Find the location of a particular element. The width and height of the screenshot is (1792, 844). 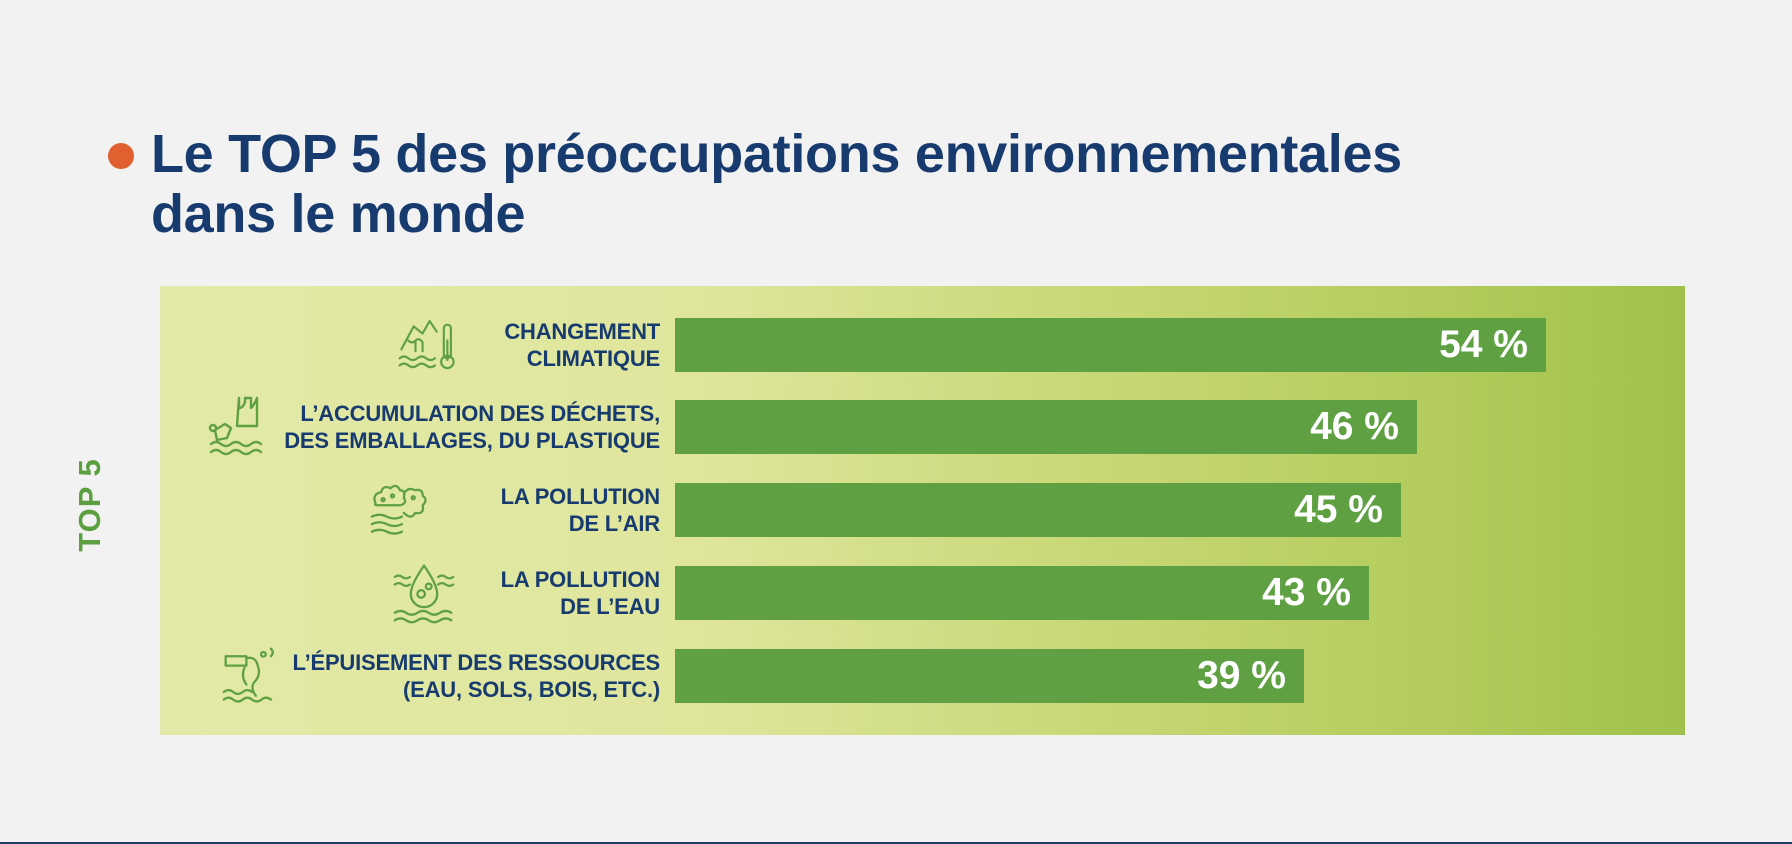

bar-value-label: 45 % is located at coordinates (1338, 509).